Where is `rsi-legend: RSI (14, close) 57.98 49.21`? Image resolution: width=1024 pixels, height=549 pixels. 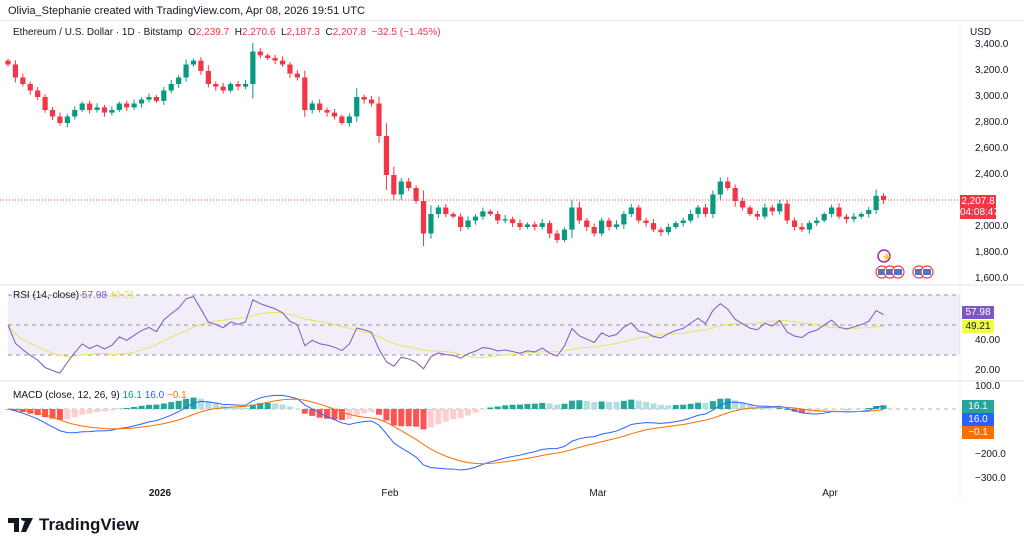
rsi-legend: RSI (14, close) 57.98 49.21 is located at coordinates (74, 295).